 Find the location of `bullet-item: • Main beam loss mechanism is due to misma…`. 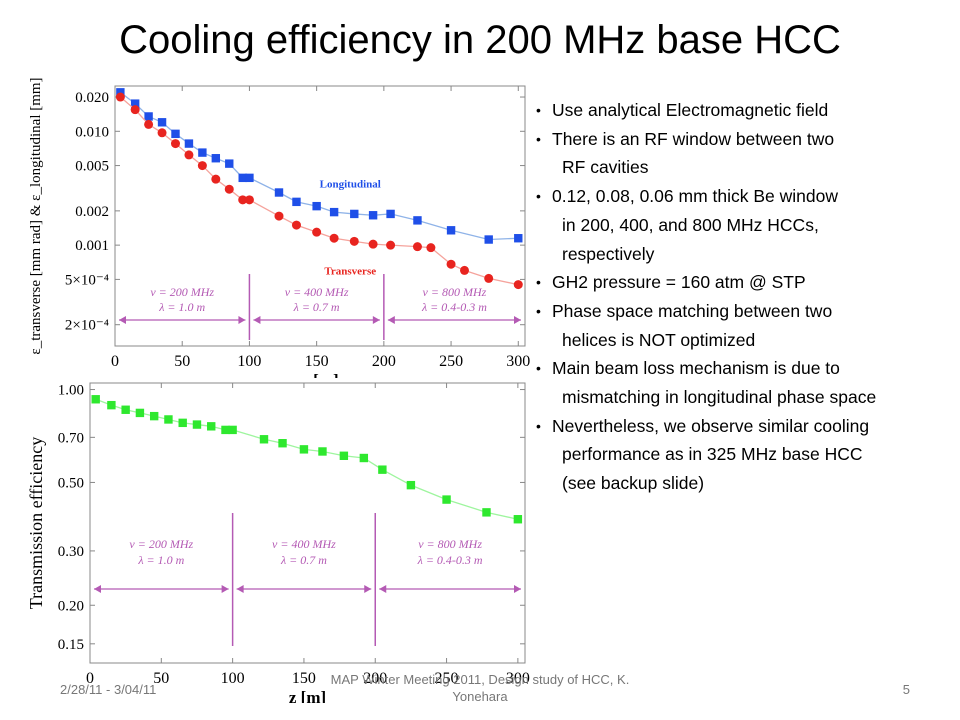

bullet-item: • Main beam loss mechanism is due to misma… is located at coordinates (744, 382).